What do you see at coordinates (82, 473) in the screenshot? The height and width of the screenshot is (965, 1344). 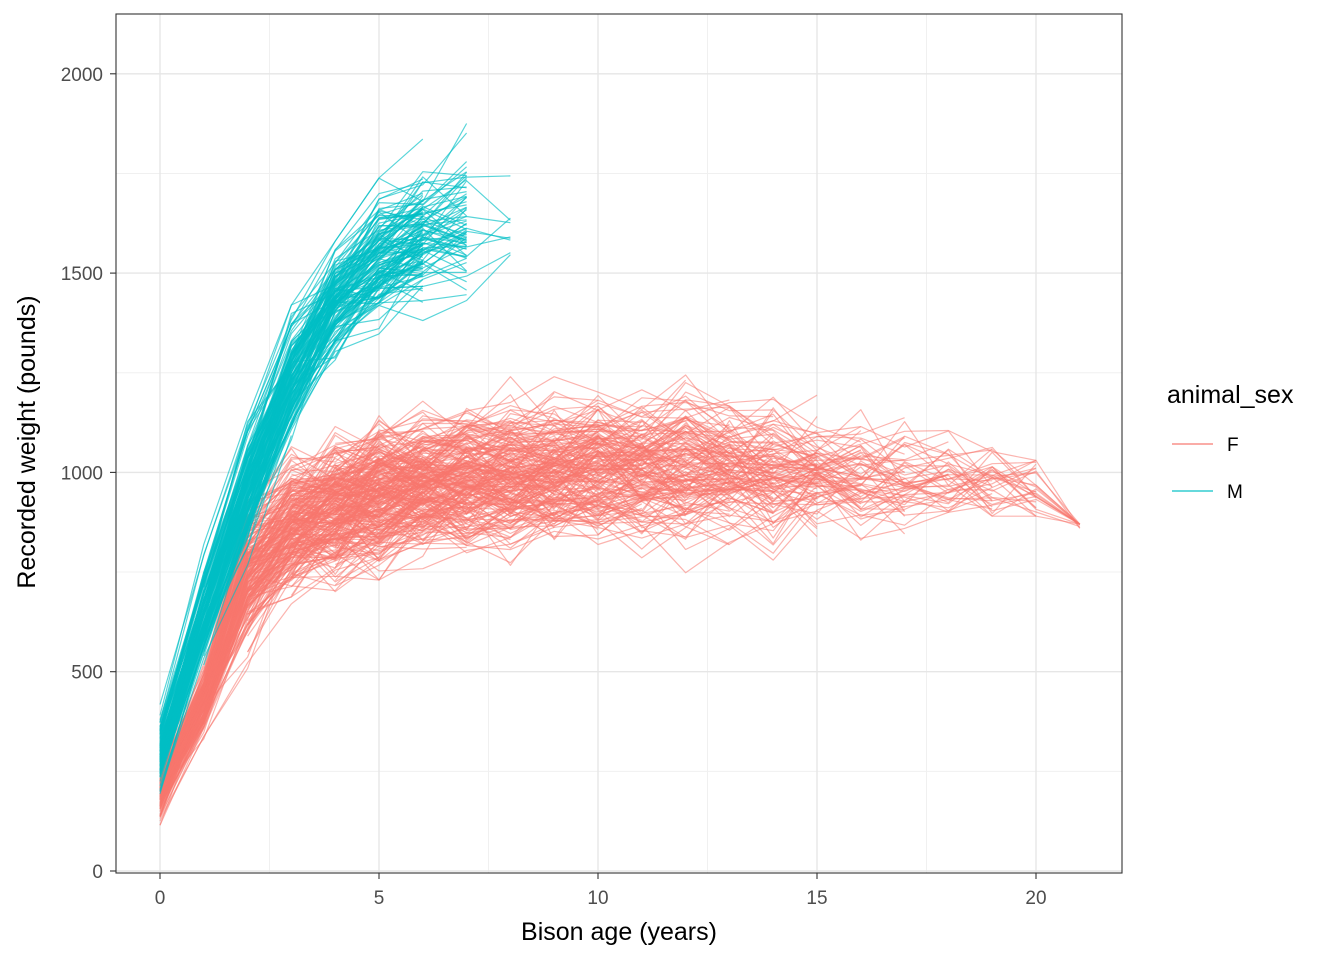 I see `y-tick-label: 1000` at bounding box center [82, 473].